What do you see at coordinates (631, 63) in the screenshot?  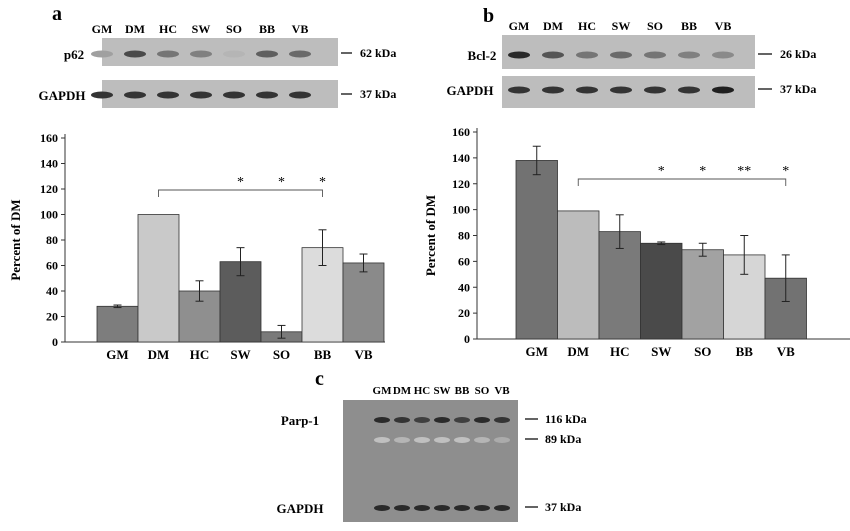 I see `western-blot-b: GM DM HC SW SO BB VB Bcl-2 26 kDa GAPDH 37 kDa` at bounding box center [631, 63].